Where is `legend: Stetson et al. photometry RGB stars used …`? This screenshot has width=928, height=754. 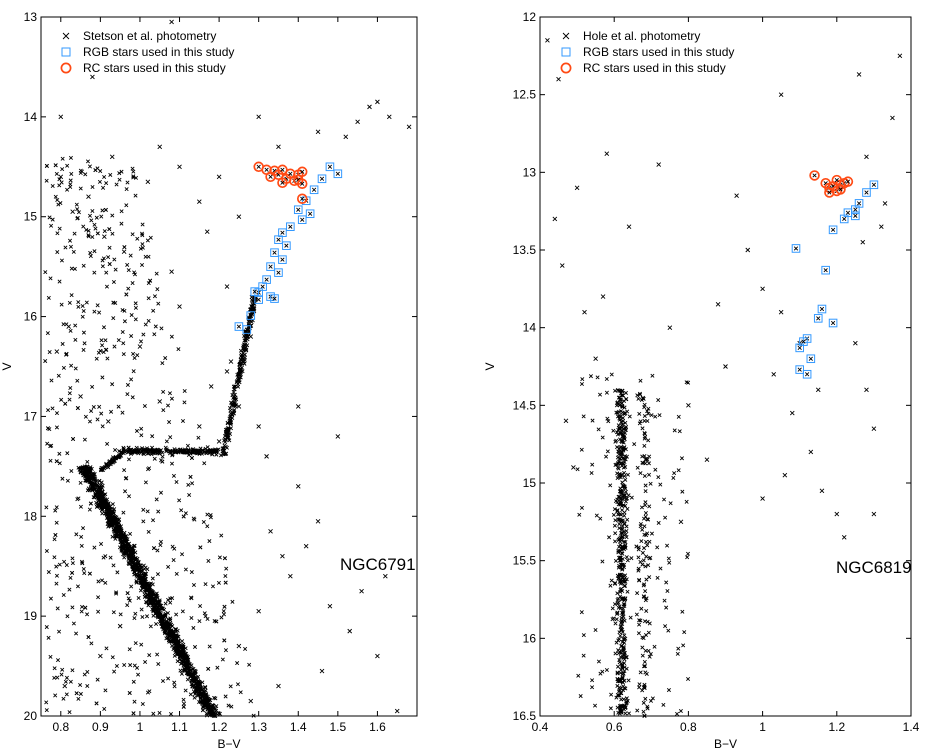 legend: Stetson et al. photometry RGB stars used … is located at coordinates (147, 52).